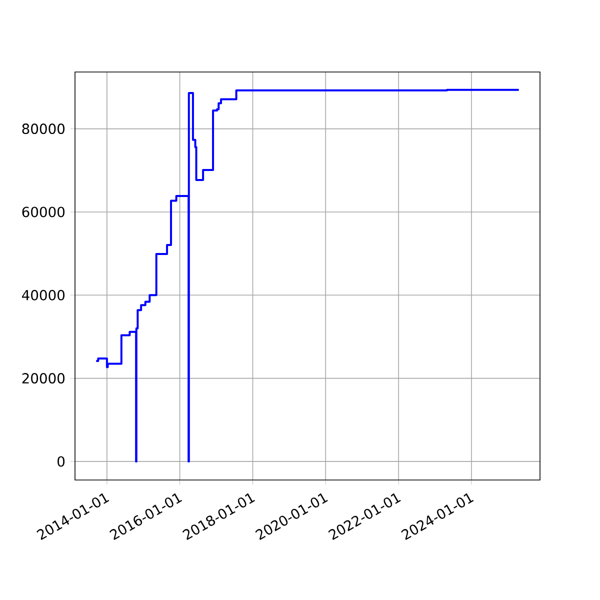 Image resolution: width=600 pixels, height=600 pixels. What do you see at coordinates (43, 129) in the screenshot?
I see `y-tick-label: 80000` at bounding box center [43, 129].